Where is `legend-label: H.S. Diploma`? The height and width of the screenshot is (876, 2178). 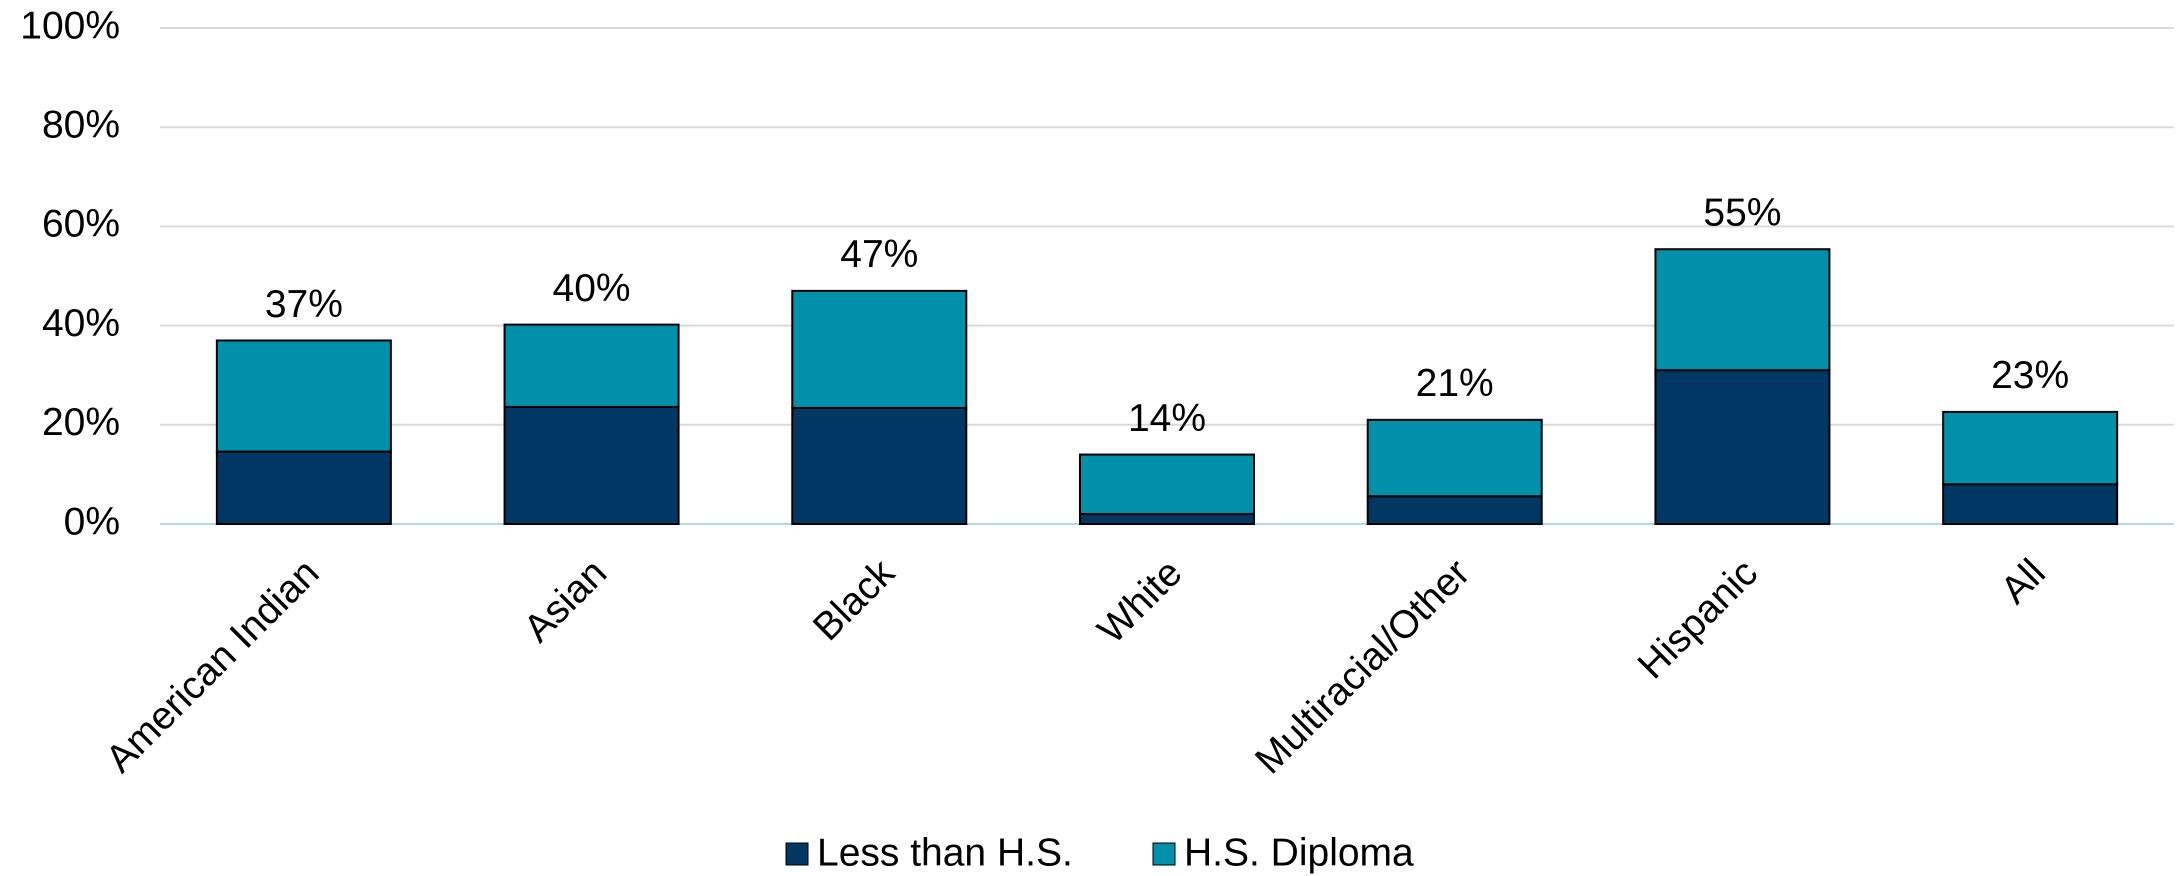 legend-label: H.S. Diploma is located at coordinates (1299, 852).